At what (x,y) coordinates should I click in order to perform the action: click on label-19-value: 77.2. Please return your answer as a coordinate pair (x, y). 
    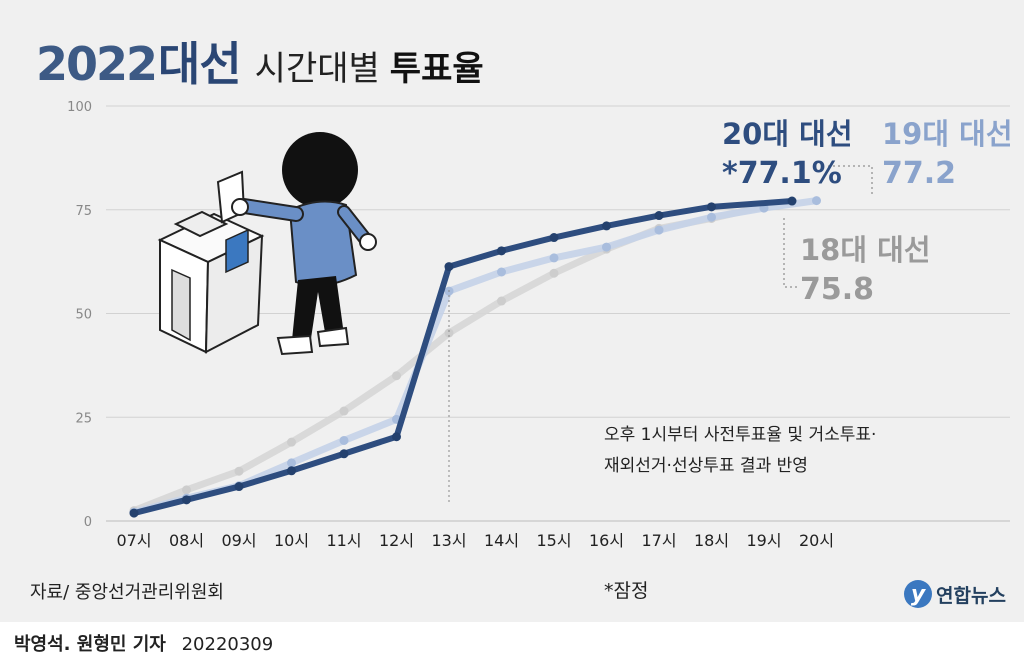
    Looking at the image, I should click on (919, 173).